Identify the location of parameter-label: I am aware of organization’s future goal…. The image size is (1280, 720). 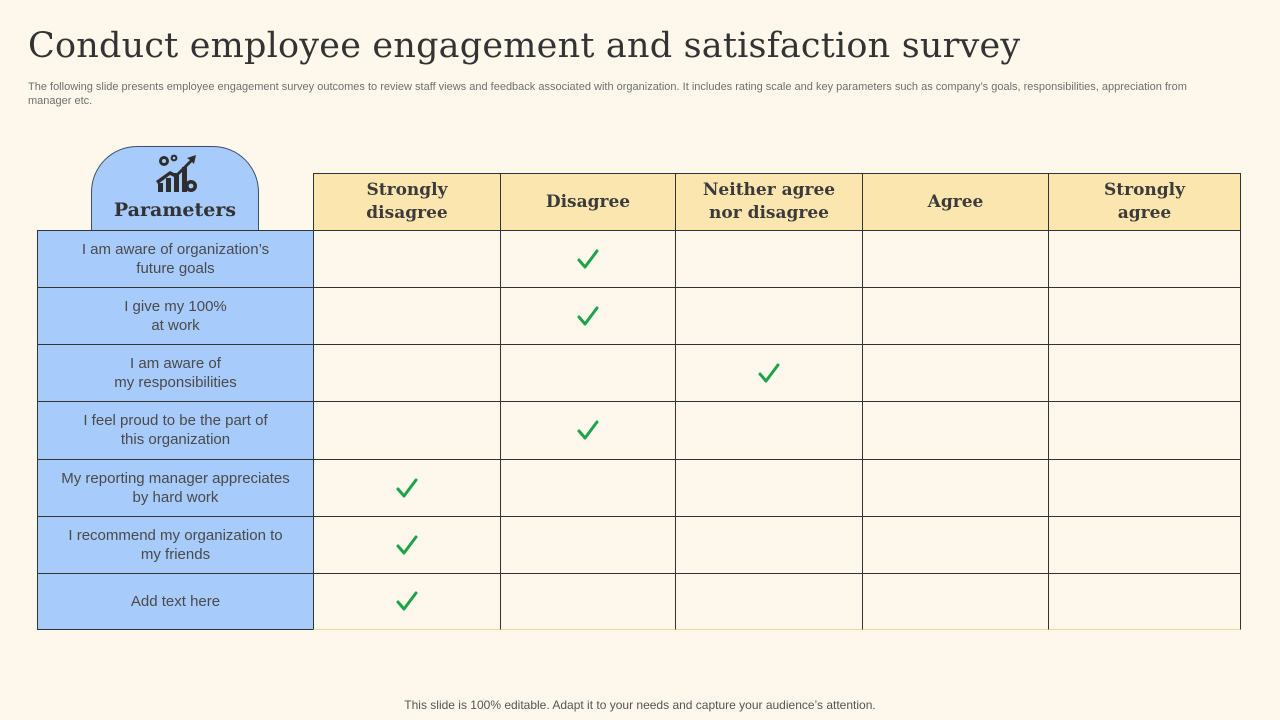
(175, 259).